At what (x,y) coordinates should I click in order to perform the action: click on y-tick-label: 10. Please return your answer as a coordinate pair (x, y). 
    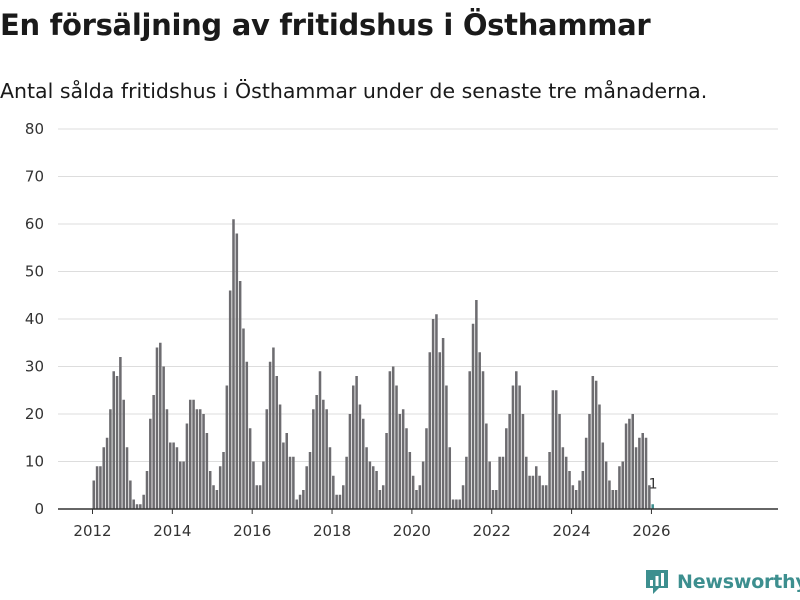
    Looking at the image, I should click on (34, 462).